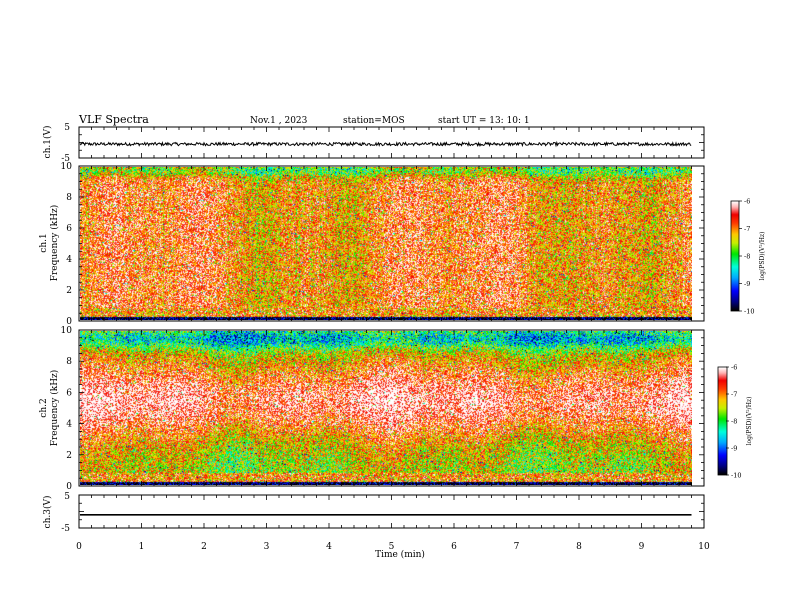 Image resolution: width=792 pixels, height=612 pixels. I want to click on x-tick-label: 1, so click(142, 547).